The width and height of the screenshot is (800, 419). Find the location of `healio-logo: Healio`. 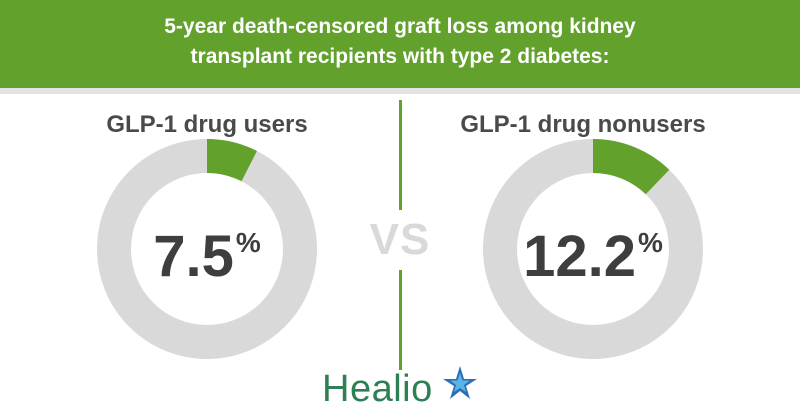

healio-logo: Healio is located at coordinates (407, 390).